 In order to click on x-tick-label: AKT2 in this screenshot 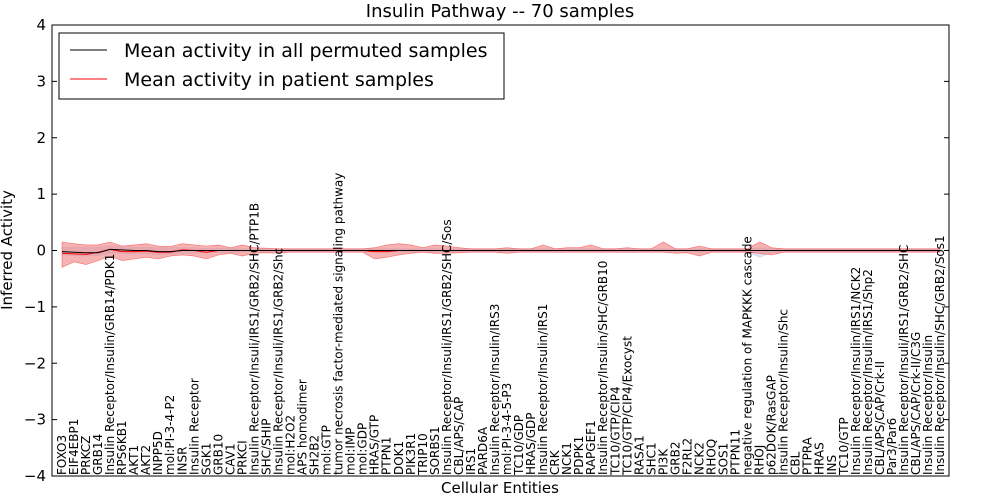, I will do `click(146, 460)`.